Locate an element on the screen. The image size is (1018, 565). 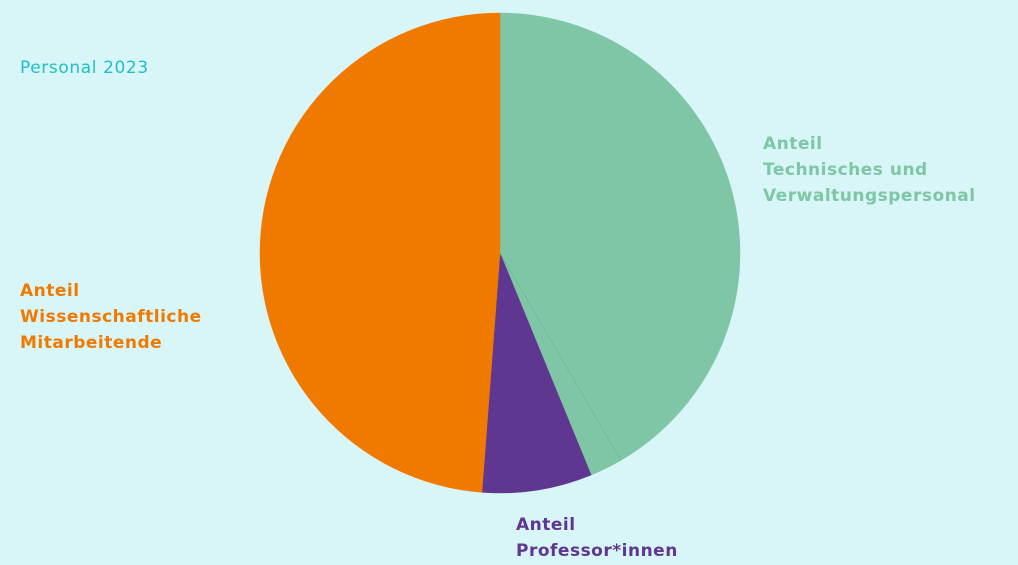
label-line: Wissenschaftliche is located at coordinates (111, 317).